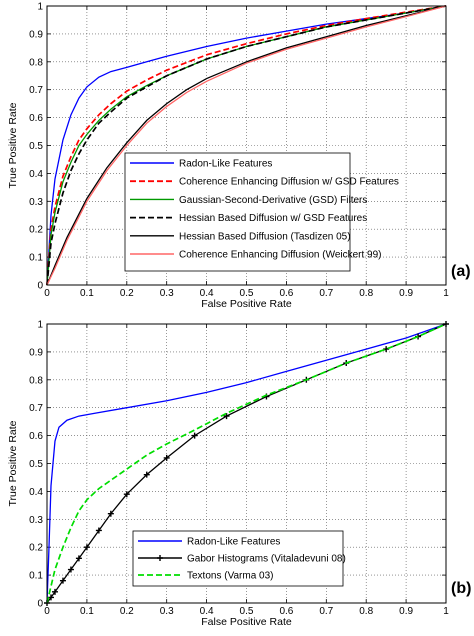 This screenshot has width=474, height=636. Describe the element at coordinates (461, 271) in the screenshot. I see `panel-label: (a)` at that location.